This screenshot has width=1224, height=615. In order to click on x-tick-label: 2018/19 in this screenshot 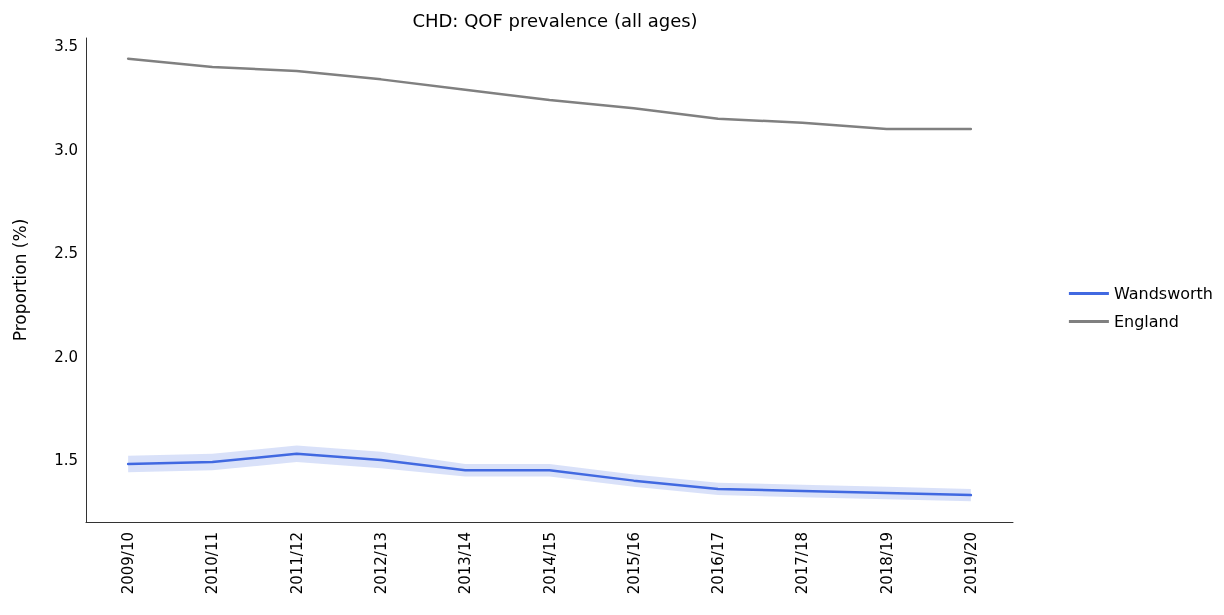, I will do `click(886, 563)`.